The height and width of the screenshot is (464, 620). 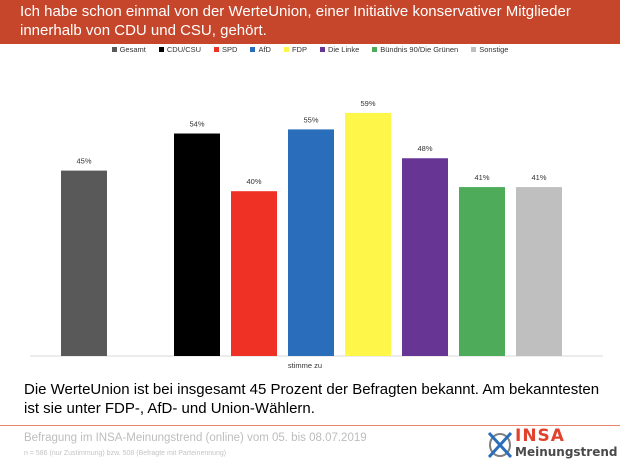 What do you see at coordinates (425, 257) in the screenshot?
I see `bar-die-linke` at bounding box center [425, 257].